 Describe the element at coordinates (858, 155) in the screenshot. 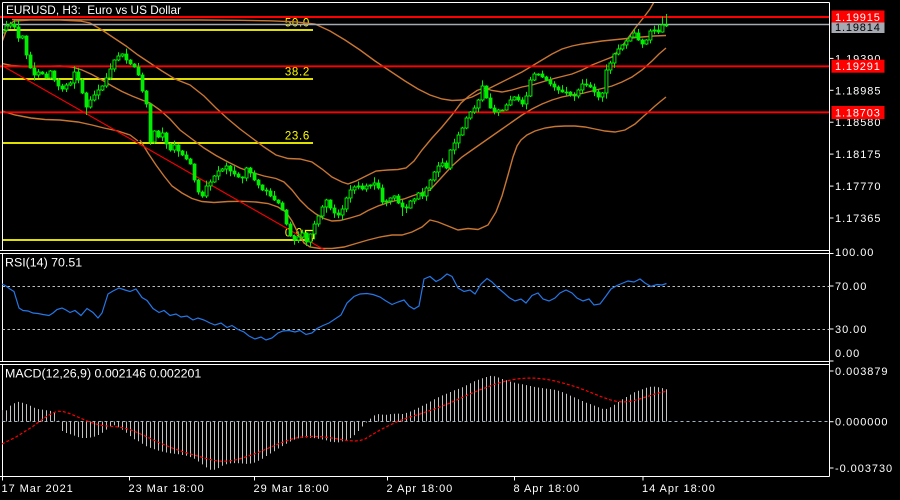

I see `svg-text: 1.18175` at that location.